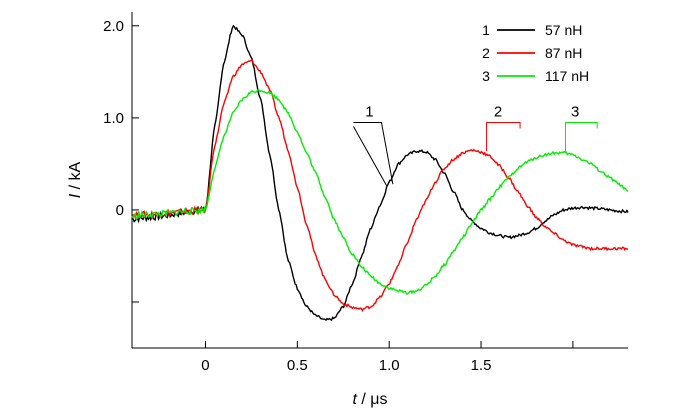 Image resolution: width=700 pixels, height=415 pixels. What do you see at coordinates (120, 210) in the screenshot?
I see `y-tick-label: 0` at bounding box center [120, 210].